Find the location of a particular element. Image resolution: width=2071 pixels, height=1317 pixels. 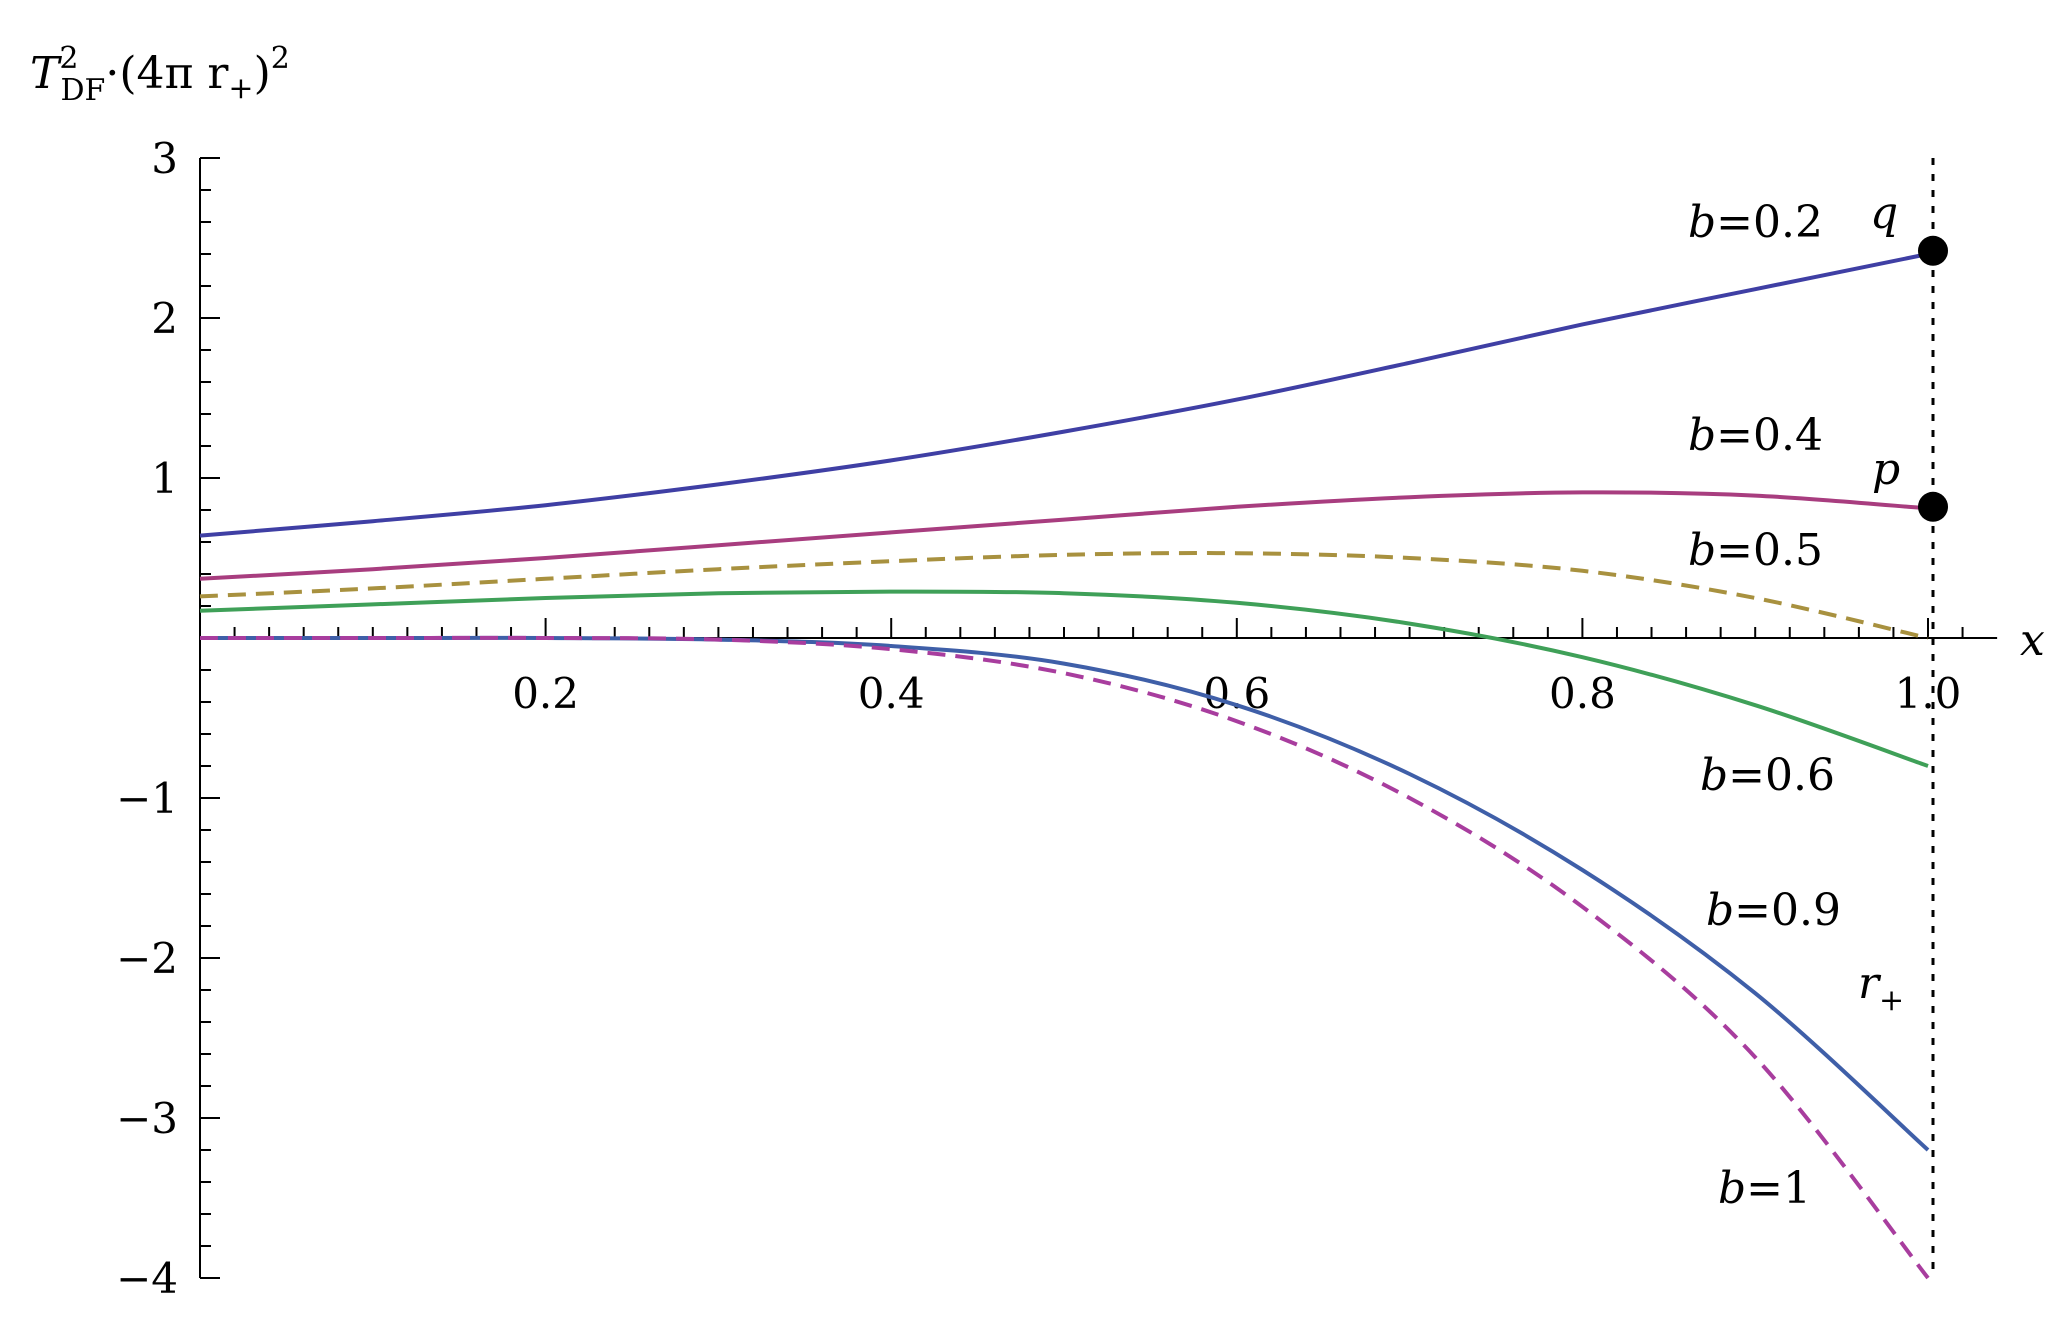

series-label-4: b=0.9 is located at coordinates (1773, 910).